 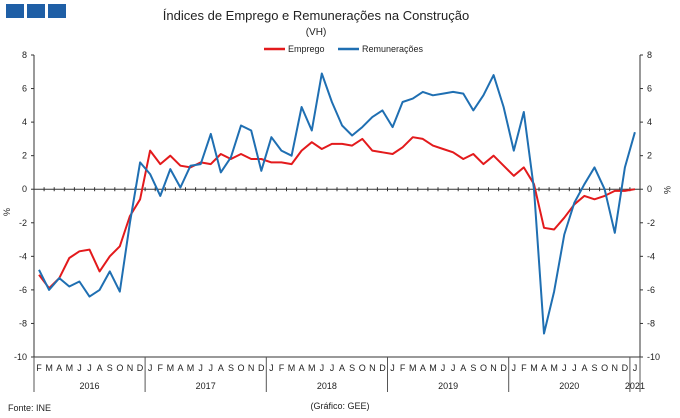 What do you see at coordinates (306, 49) in the screenshot?
I see `legend-label-emprego: Emprego` at bounding box center [306, 49].